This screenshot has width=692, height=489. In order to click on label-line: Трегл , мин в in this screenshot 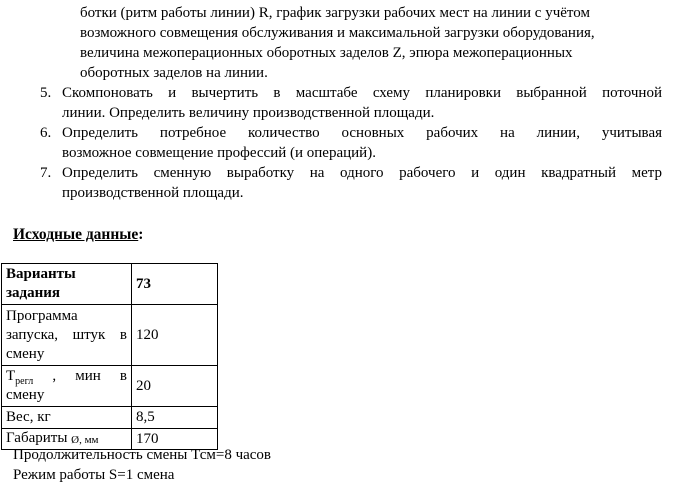, I will do `click(66, 377)`.